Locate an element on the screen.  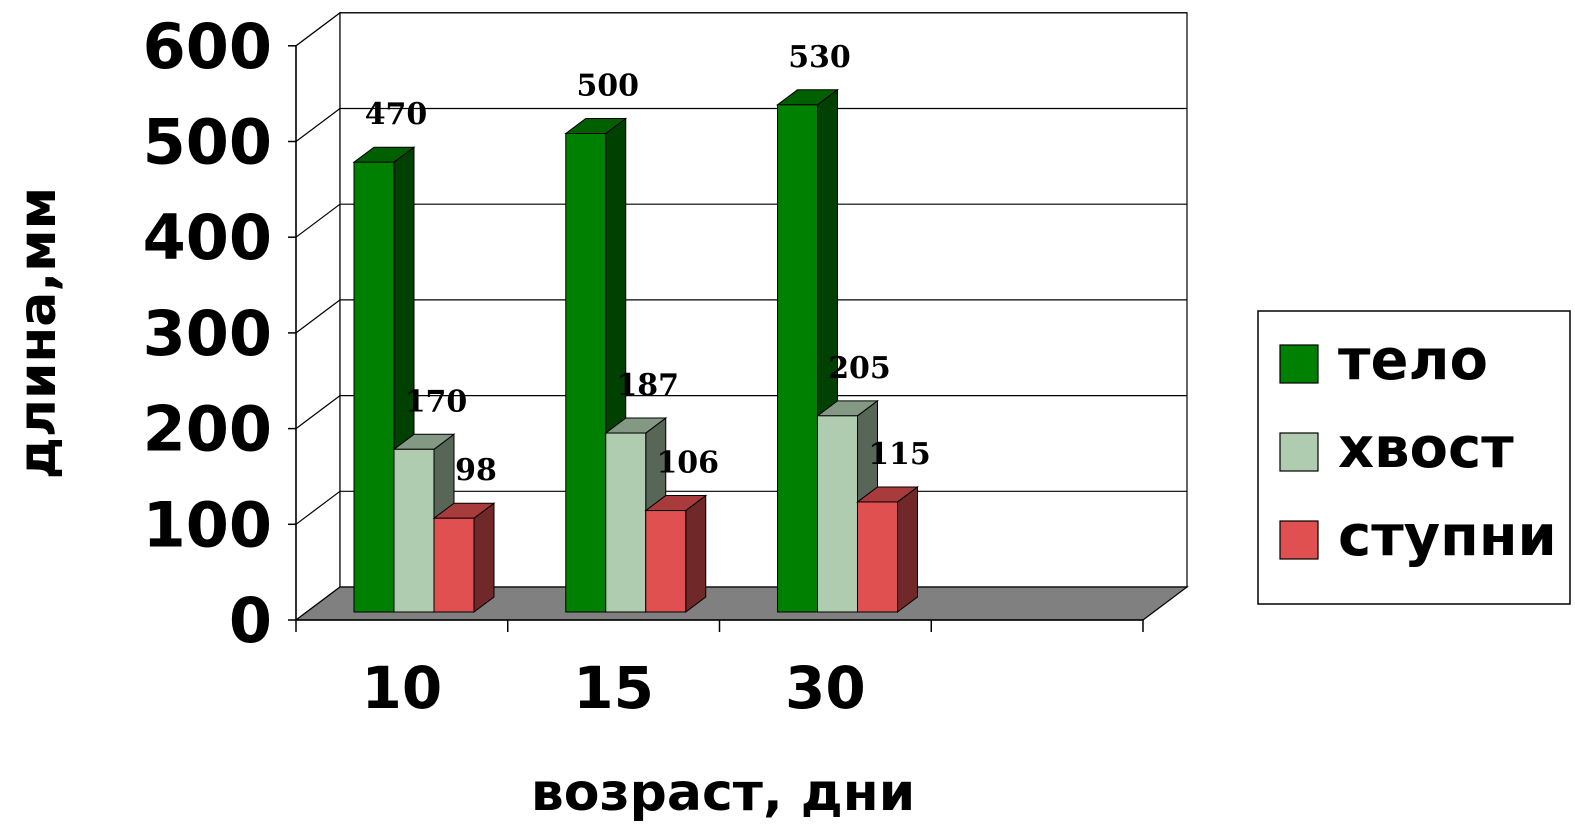
data-label: 470 is located at coordinates (396, 114).